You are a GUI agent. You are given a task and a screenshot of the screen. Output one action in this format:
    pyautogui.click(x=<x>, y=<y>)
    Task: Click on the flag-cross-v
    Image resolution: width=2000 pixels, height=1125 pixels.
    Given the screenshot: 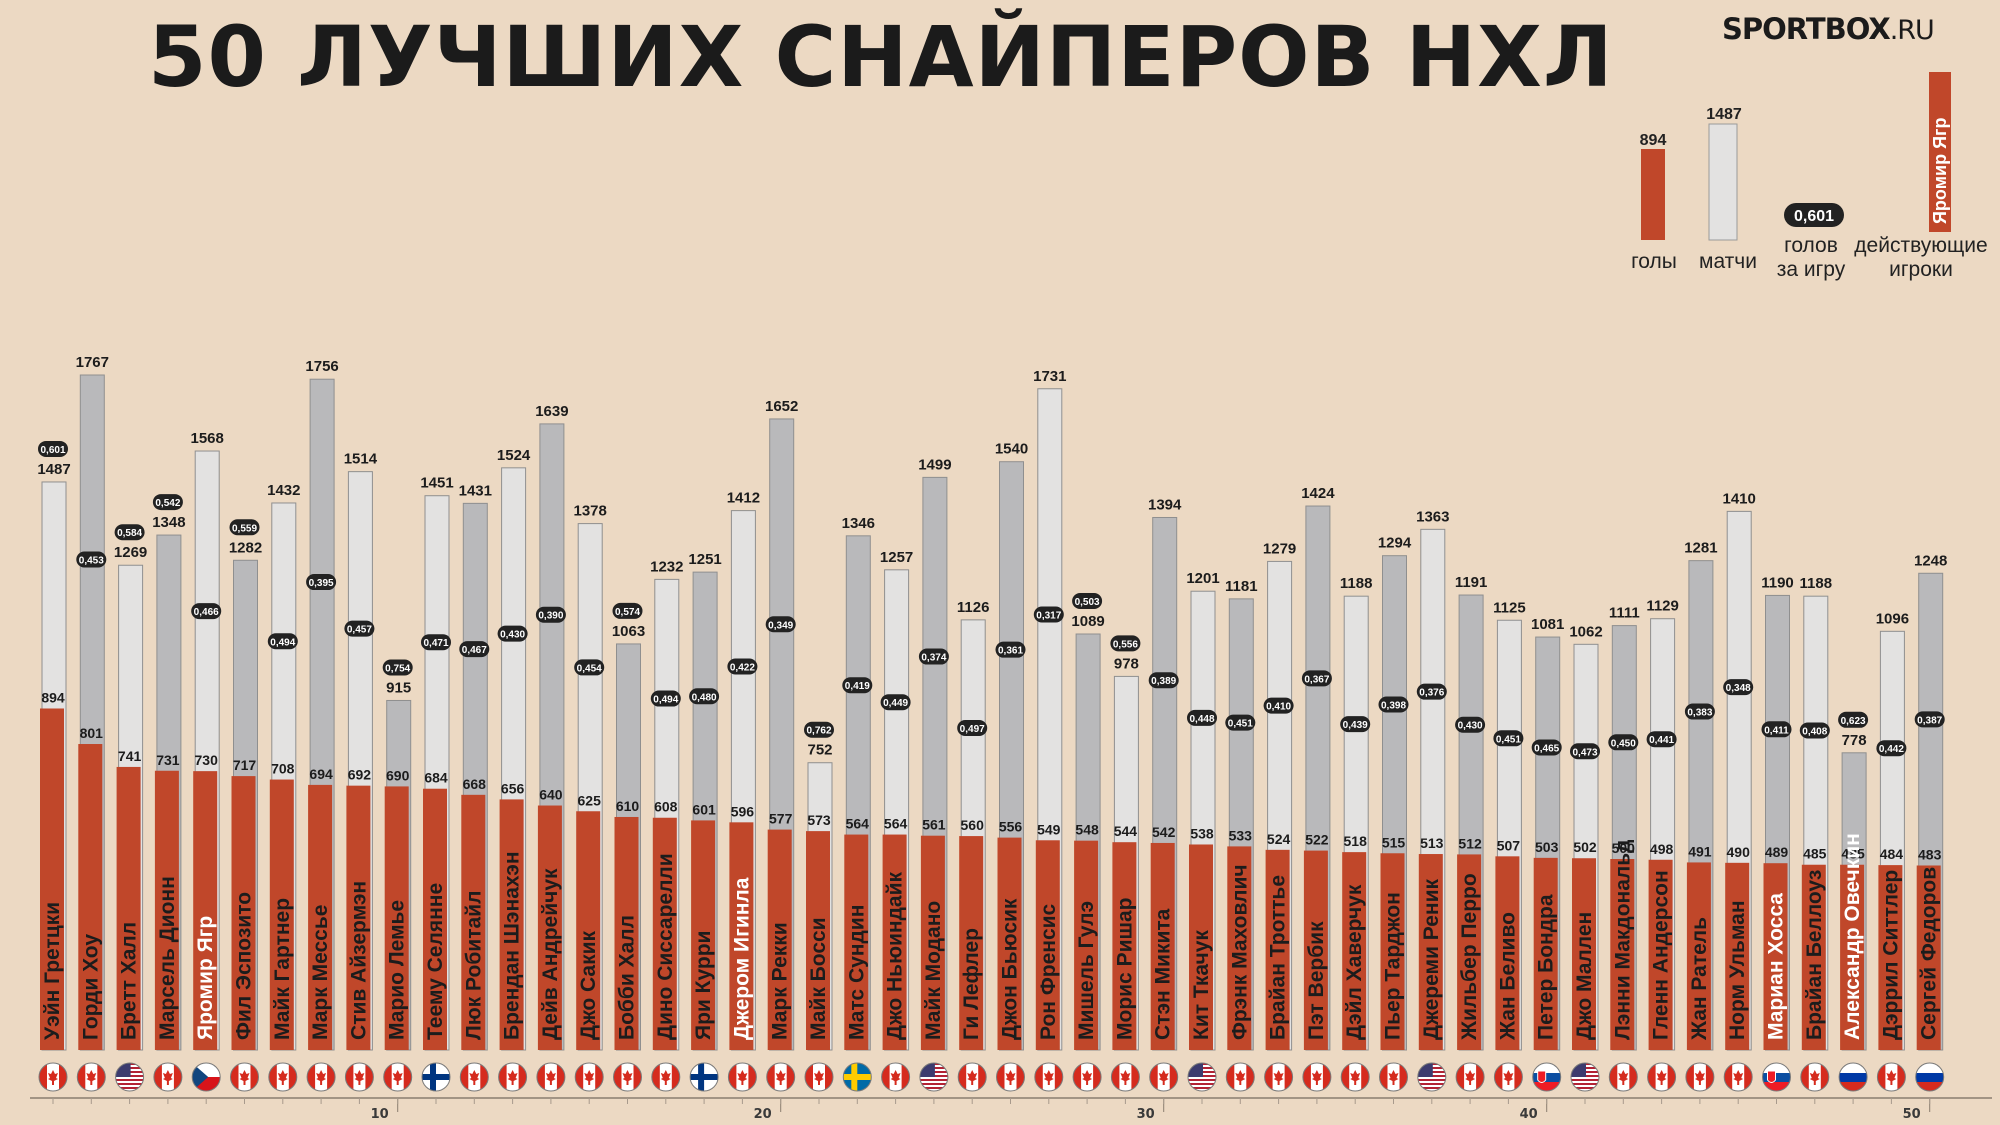 What is the action you would take?
    pyautogui.click(x=854, y=1077)
    